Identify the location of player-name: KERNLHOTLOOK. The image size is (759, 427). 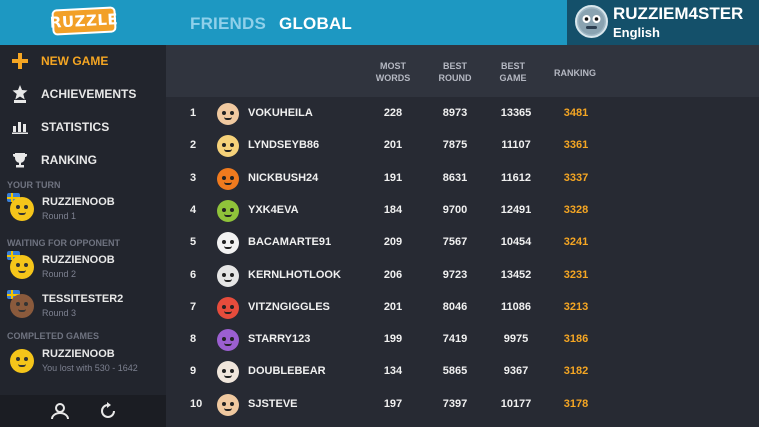
(294, 275).